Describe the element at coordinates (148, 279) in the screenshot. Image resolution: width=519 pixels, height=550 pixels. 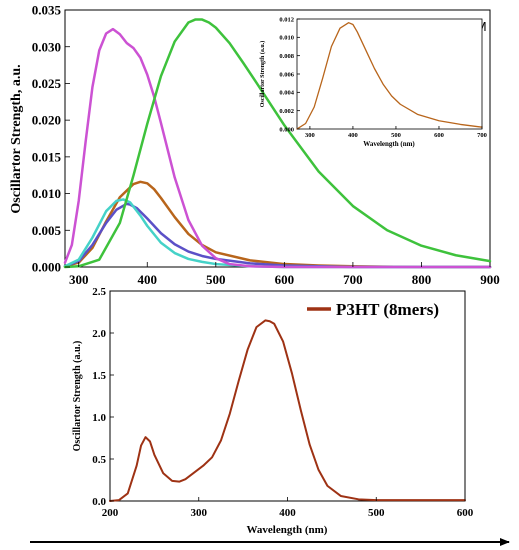
I see `top-x-tick-label: 400` at that location.